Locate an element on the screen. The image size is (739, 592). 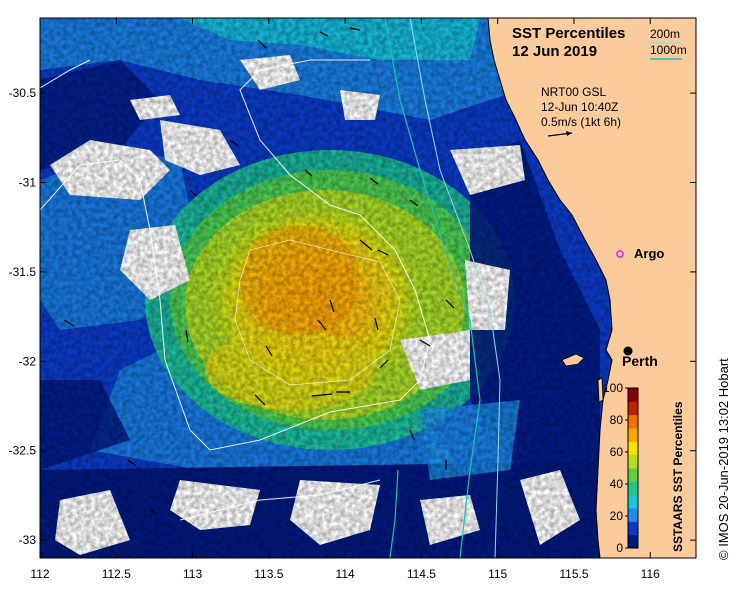
x-tick-label: 115 is located at coordinates (497, 574).